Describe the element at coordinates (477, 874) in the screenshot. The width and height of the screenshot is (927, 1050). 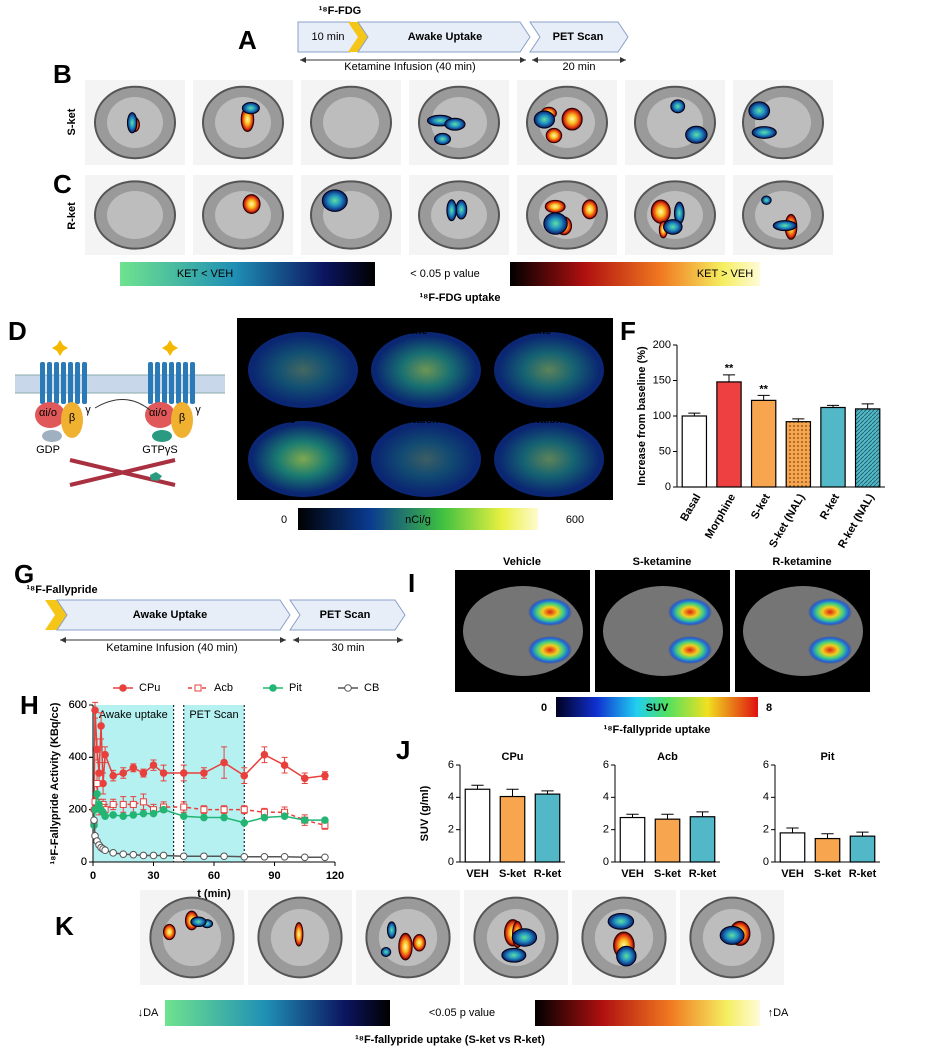
I see `x-tick-label: VEH` at that location.